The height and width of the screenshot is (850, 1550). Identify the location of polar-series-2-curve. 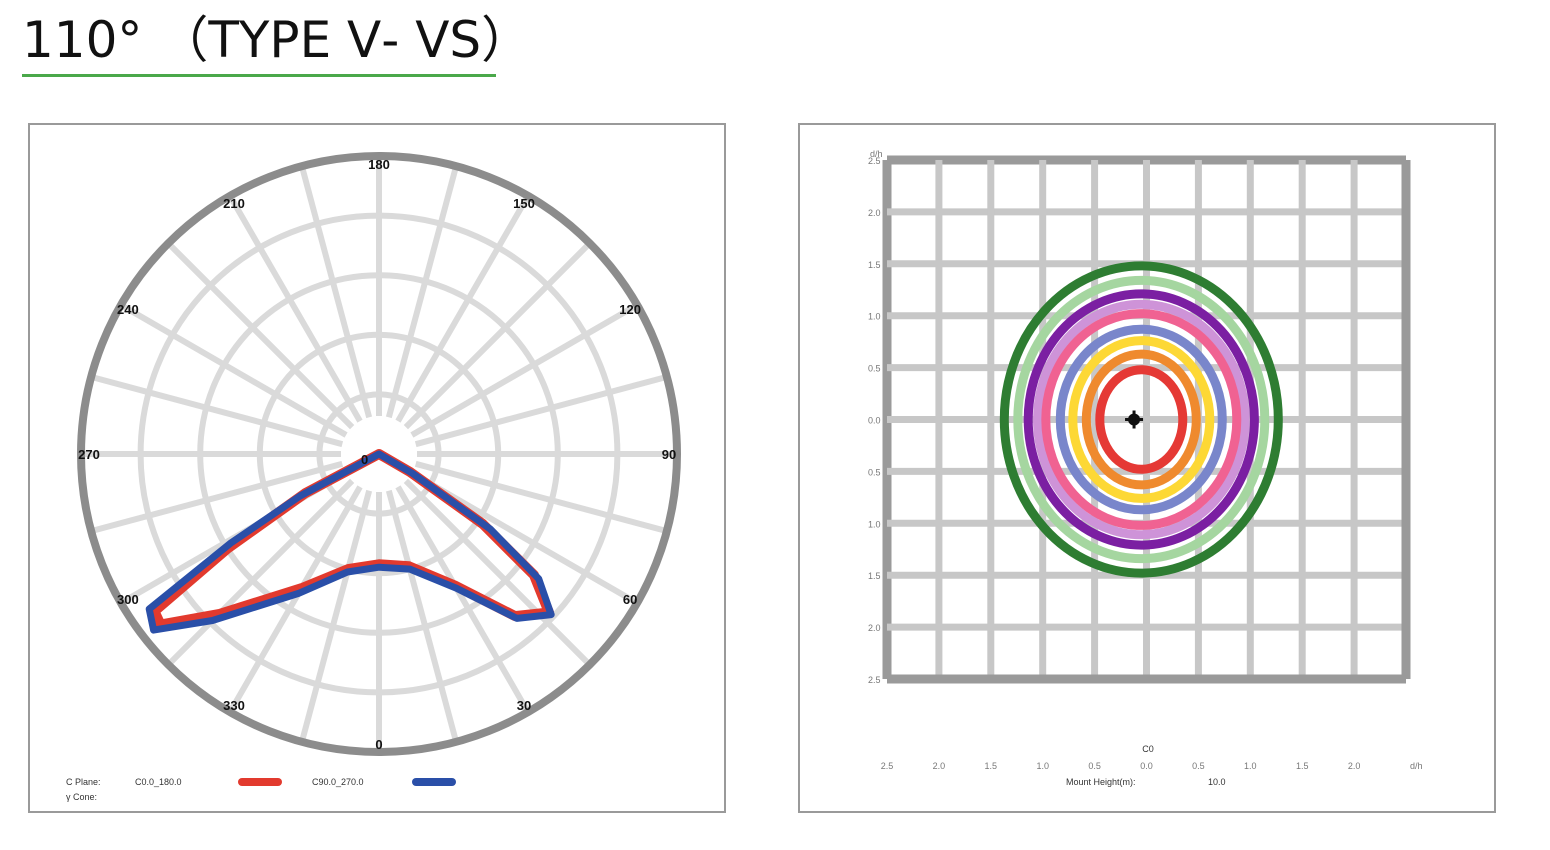
(350, 542).